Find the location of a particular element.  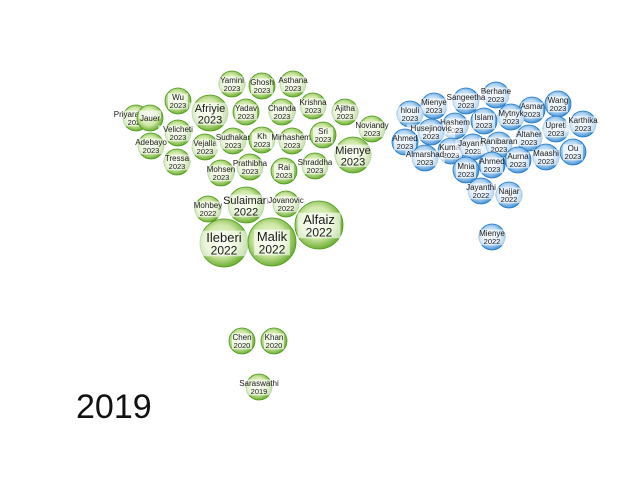

bubble-green-5: Jauer is located at coordinates (150, 118).